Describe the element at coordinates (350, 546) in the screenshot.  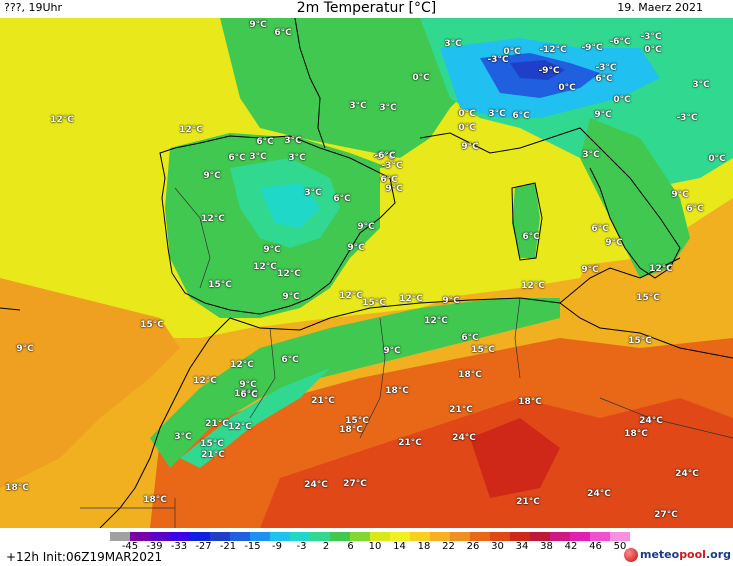
I see `color-scale-tick-label: 6` at that location.